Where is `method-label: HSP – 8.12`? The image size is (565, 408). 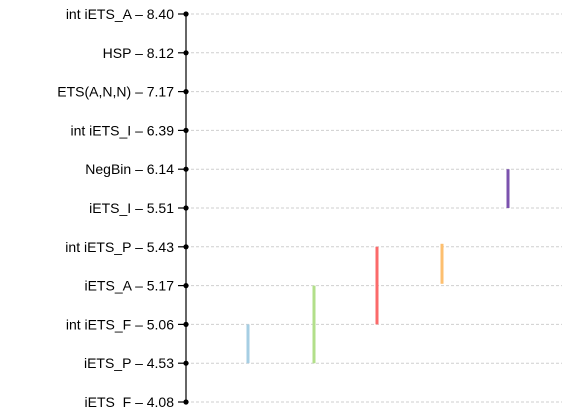 method-label: HSP – 8.12 is located at coordinates (139, 53).